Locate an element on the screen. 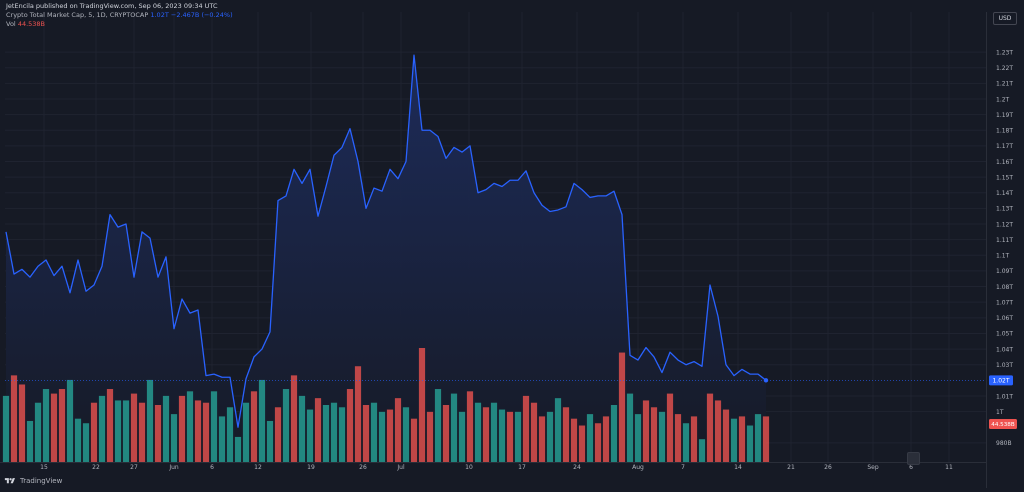 The width and height of the screenshot is (1024, 492). last-price-badge is located at coordinates (1001, 380).